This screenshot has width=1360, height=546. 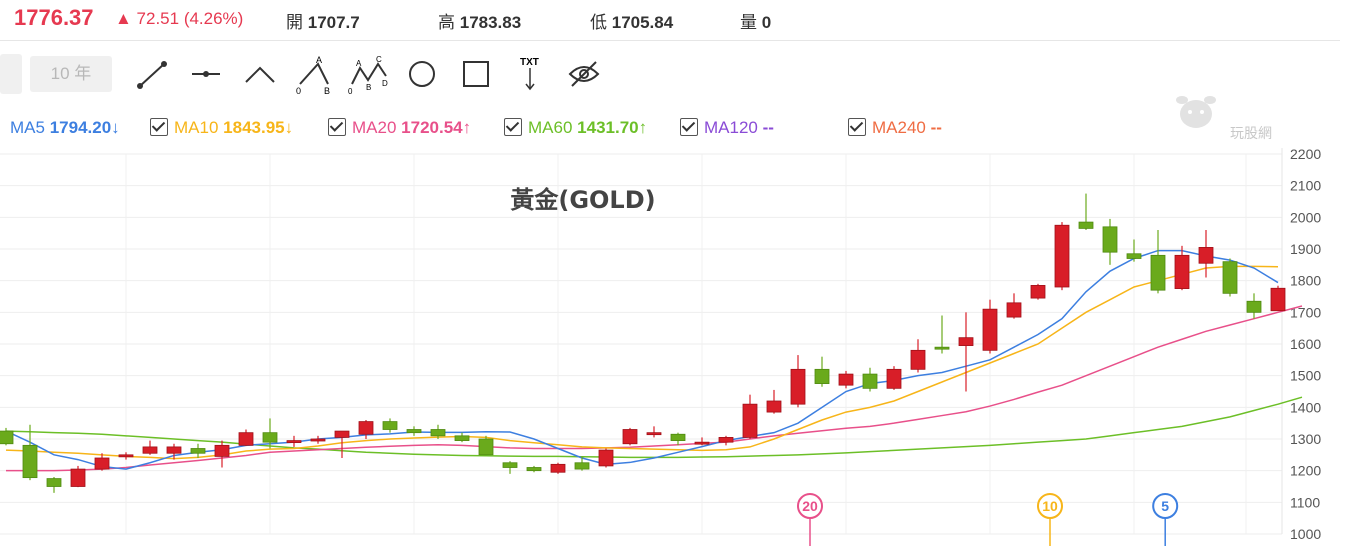 What do you see at coordinates (368, 75) in the screenshot?
I see `abcd-pattern-tool-icon: 0 A B C D` at bounding box center [368, 75].